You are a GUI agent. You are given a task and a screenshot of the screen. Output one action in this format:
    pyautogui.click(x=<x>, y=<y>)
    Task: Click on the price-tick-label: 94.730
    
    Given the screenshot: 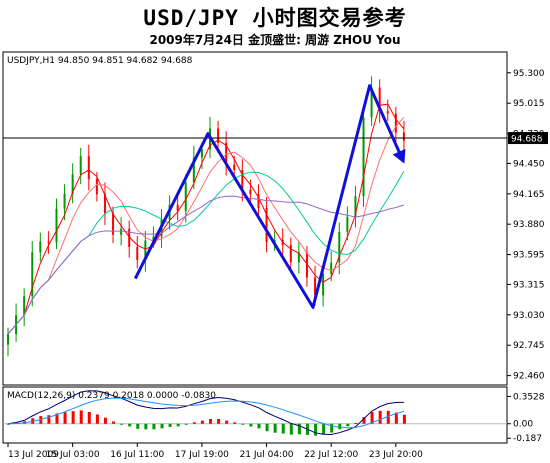 What is the action you would take?
    pyautogui.click(x=529, y=135)
    